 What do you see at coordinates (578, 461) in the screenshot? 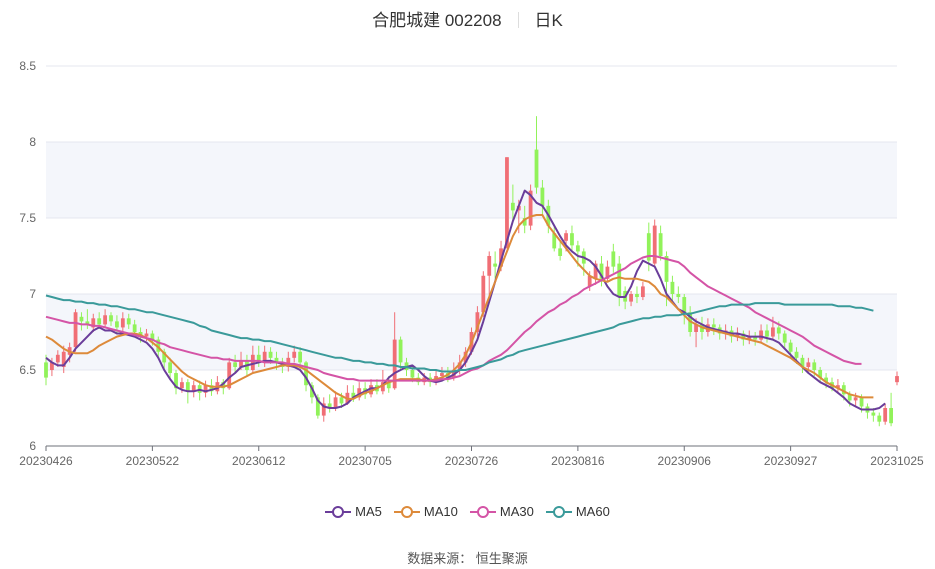
I see `x-tick-label: 20230816` at bounding box center [578, 461].